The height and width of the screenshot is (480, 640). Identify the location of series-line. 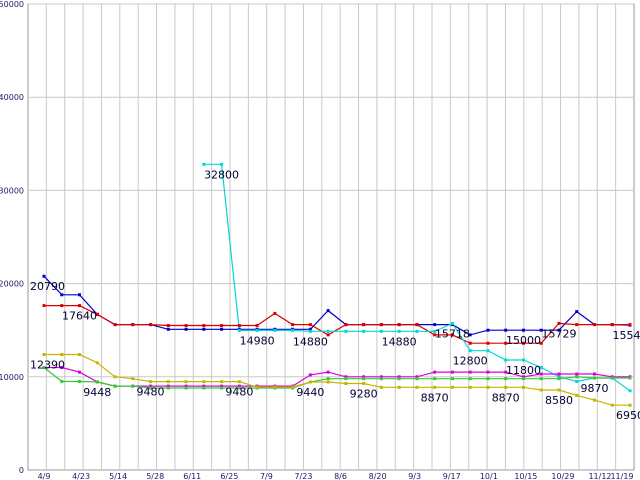
(336, 378).